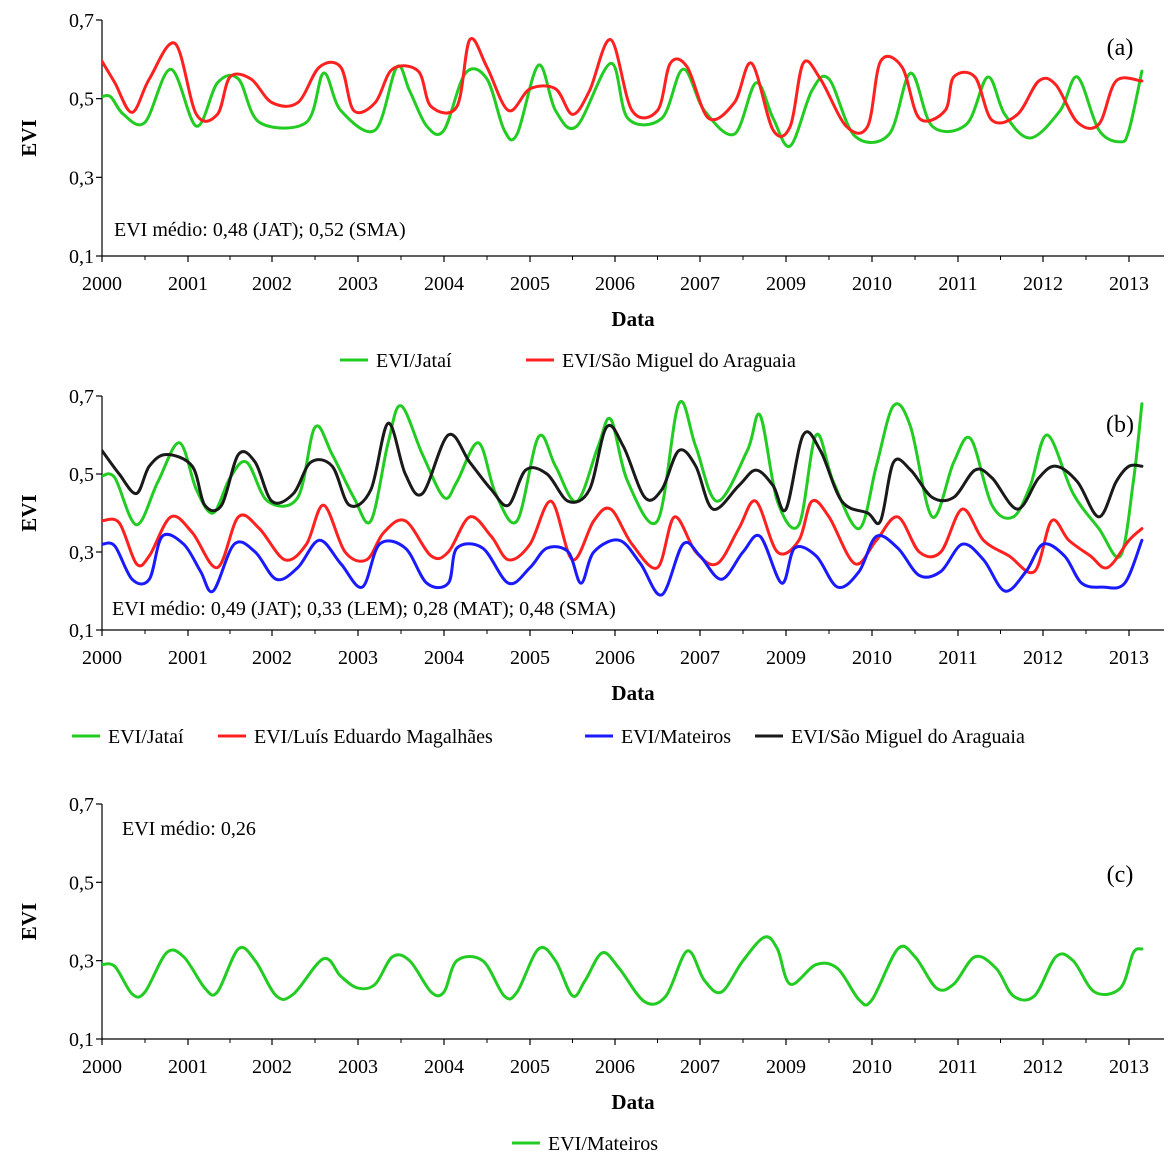  I want to click on mean-evi-annotation: EVI médio: 0,48 (JAT); 0,52 (SMA), so click(260, 230).